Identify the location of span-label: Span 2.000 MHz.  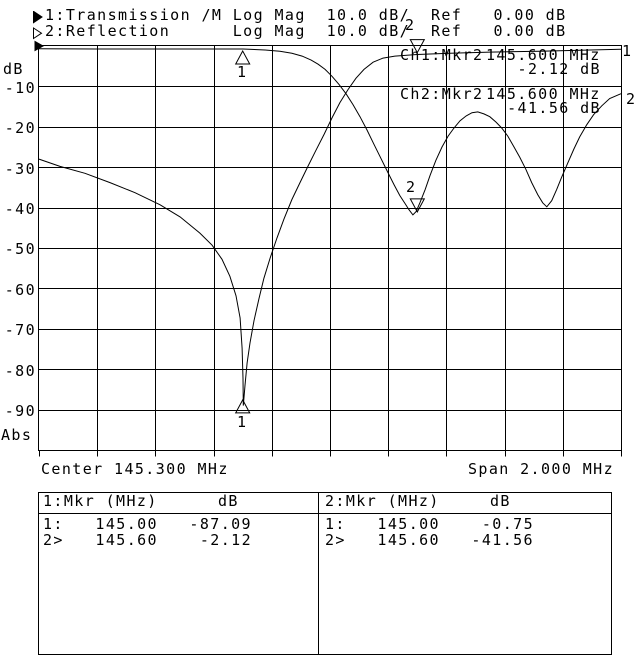
(540, 469).